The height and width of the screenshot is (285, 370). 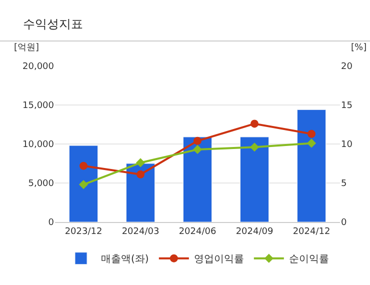 I want to click on y2-tick-label: 15, so click(x=346, y=106).